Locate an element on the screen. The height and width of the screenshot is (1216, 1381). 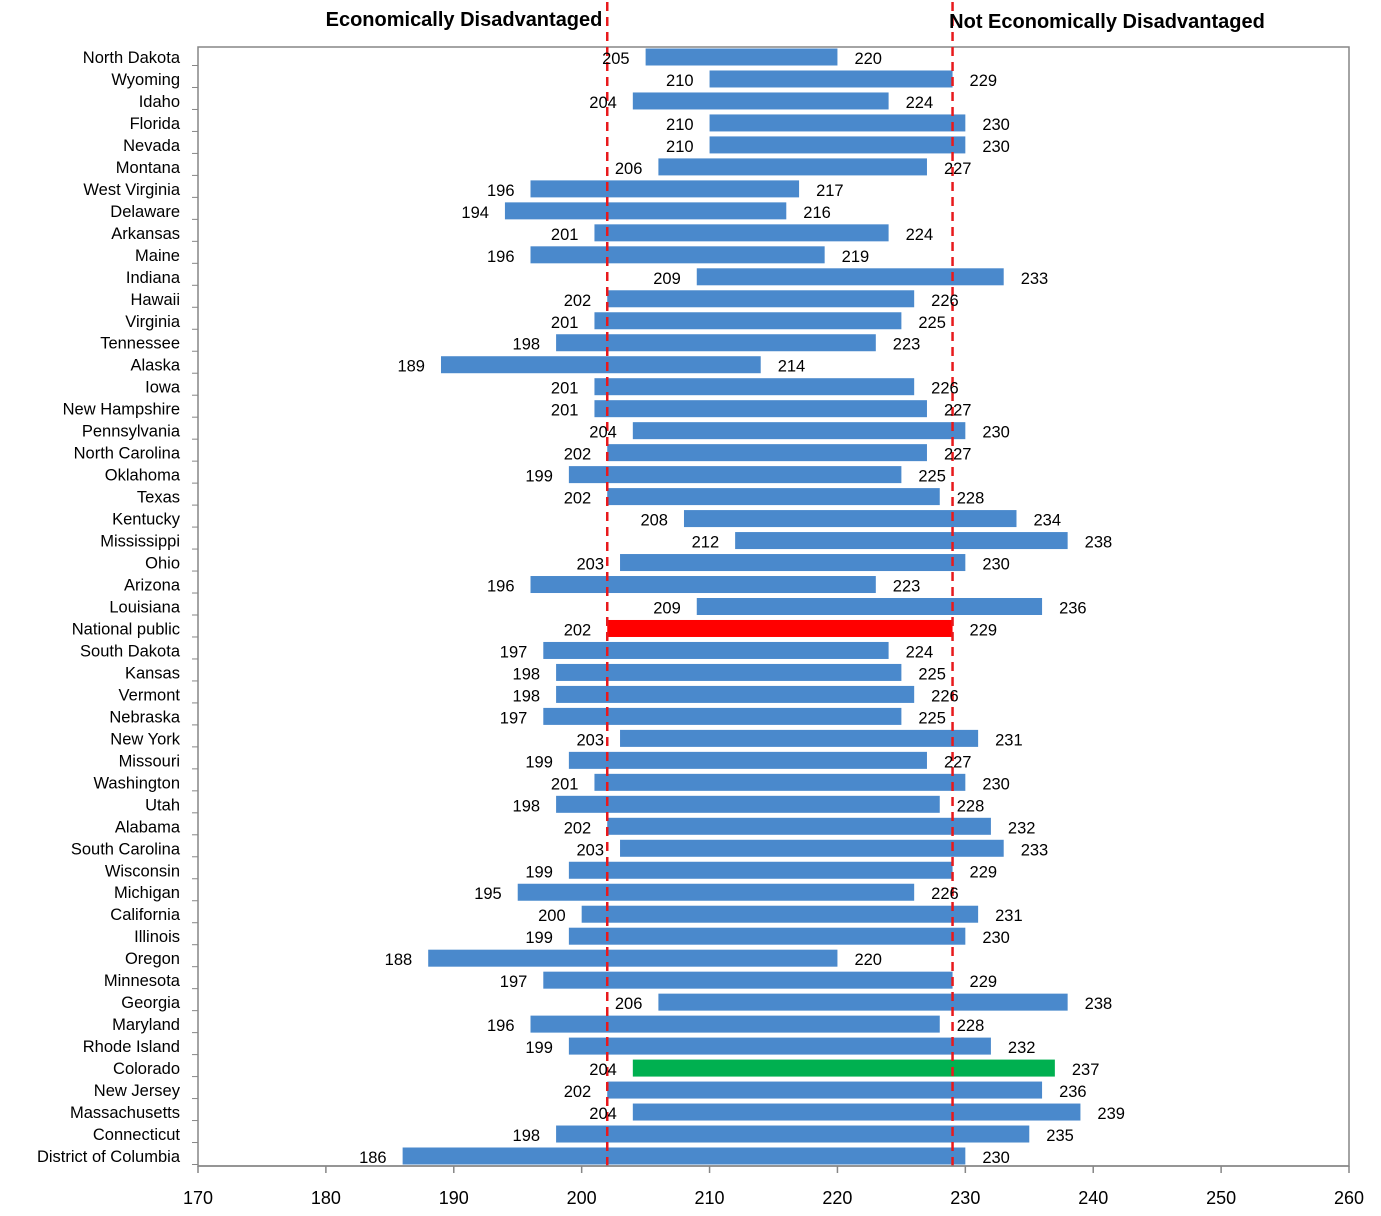
bar-vermont is located at coordinates (735, 694).